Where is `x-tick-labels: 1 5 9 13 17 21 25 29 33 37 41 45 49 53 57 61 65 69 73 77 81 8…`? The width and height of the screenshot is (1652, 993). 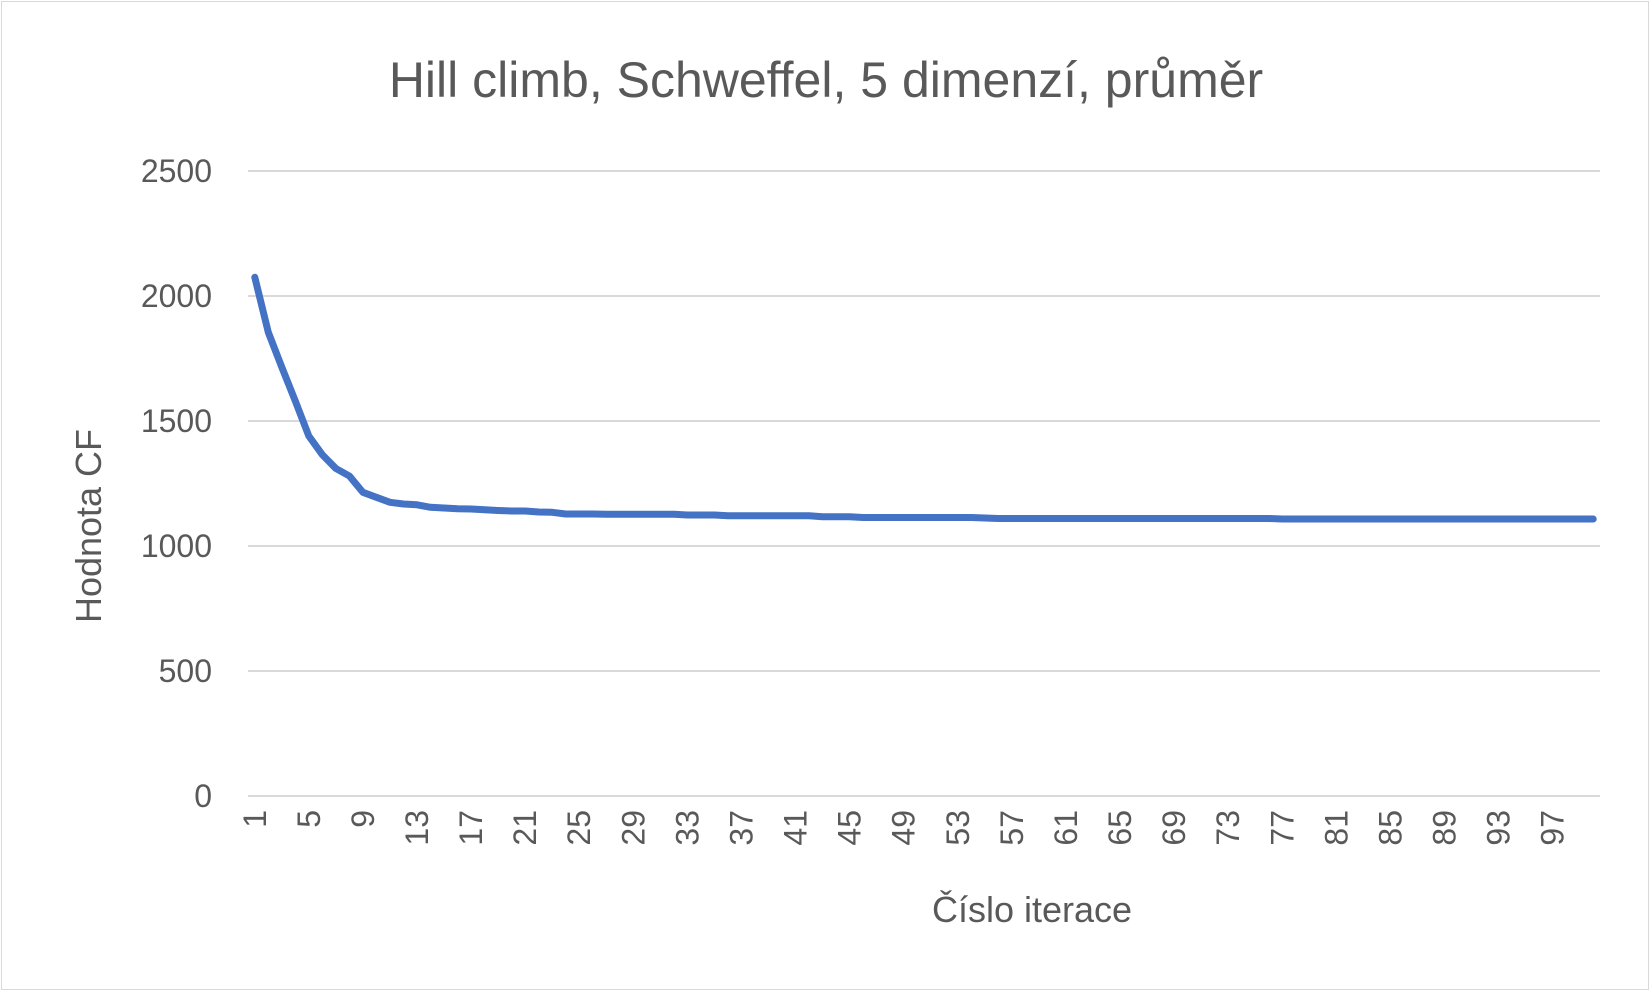 x-tick-labels: 1 5 9 13 17 21 25 29 33 37 41 45 49 53 57 61 65 69 73 77 81 8… is located at coordinates (904, 828).